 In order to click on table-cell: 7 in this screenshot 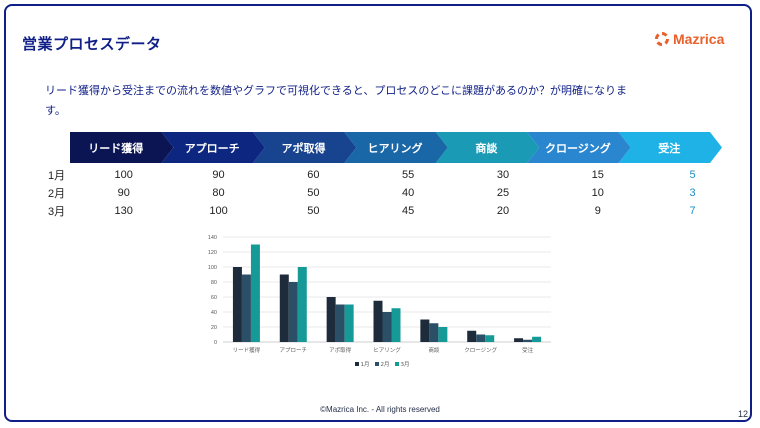, I will do `click(692, 211)`.